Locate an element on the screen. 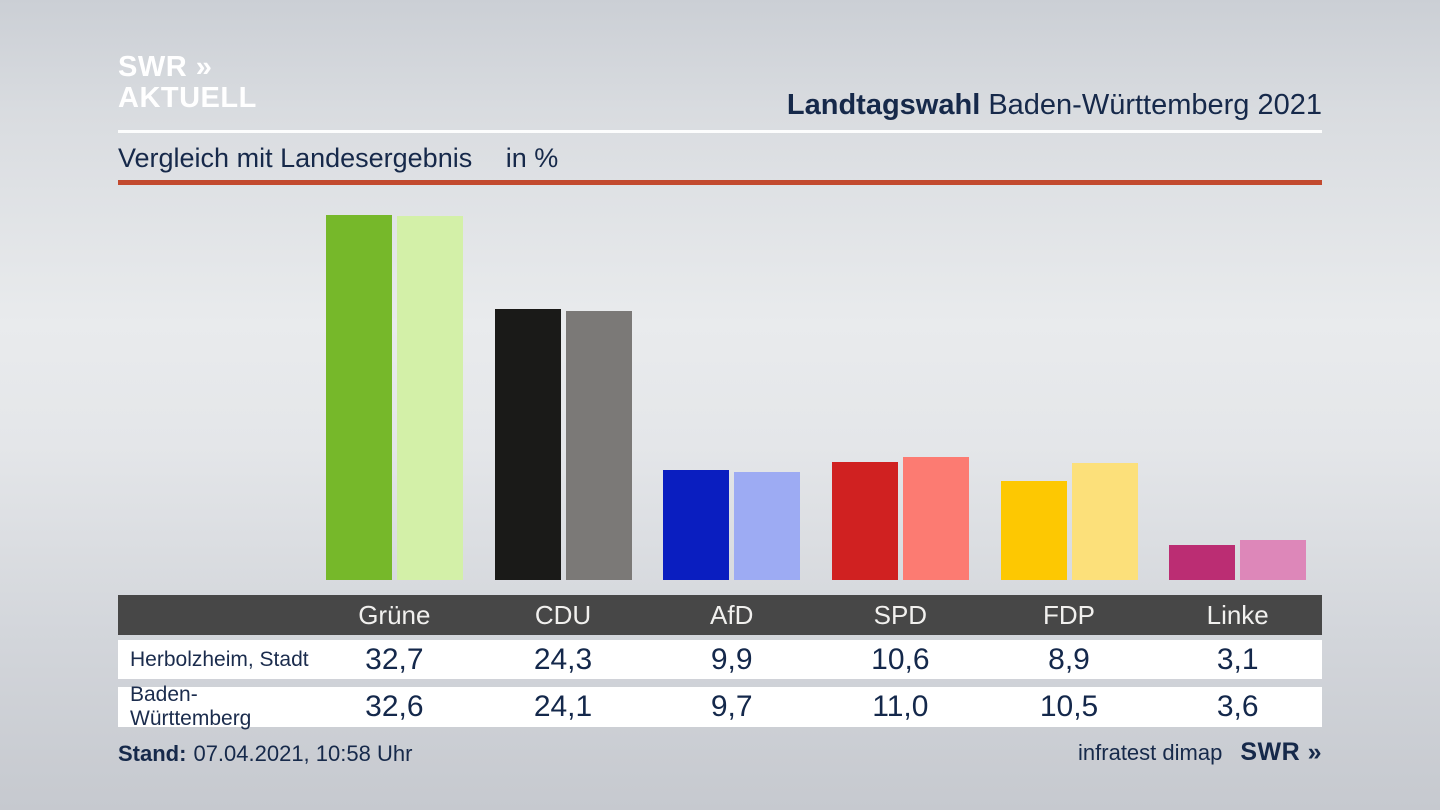  party-header-fdp: FDP is located at coordinates (1069, 614).